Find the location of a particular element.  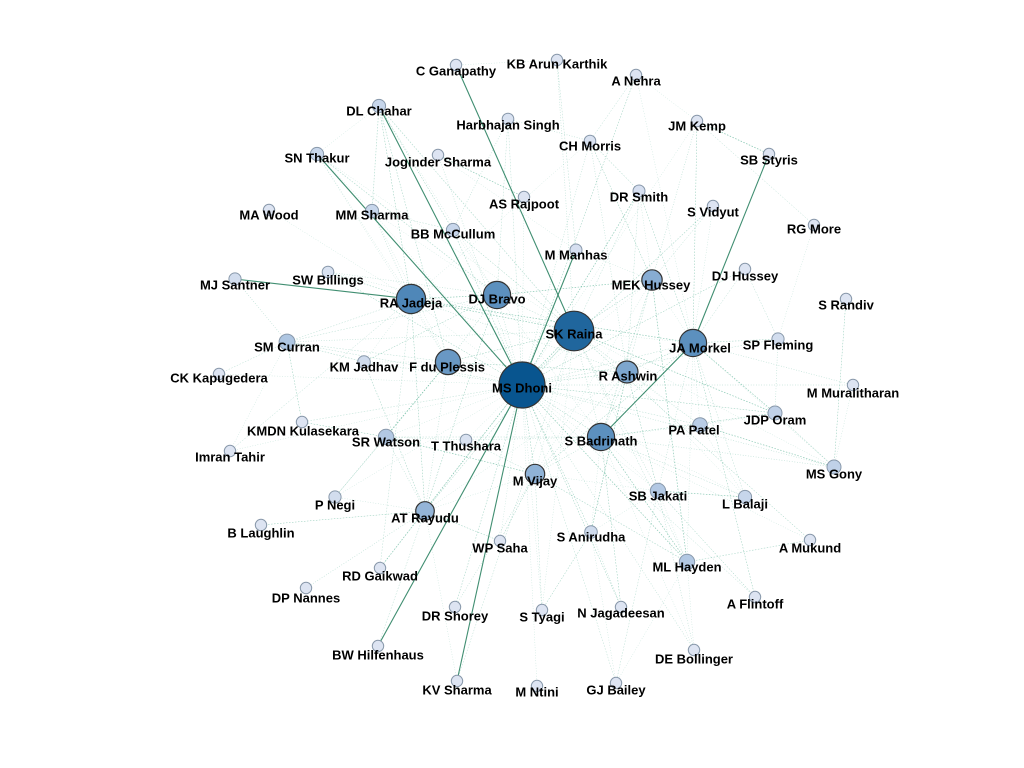

edge-sp-fleming-rg-more is located at coordinates (796, 282).